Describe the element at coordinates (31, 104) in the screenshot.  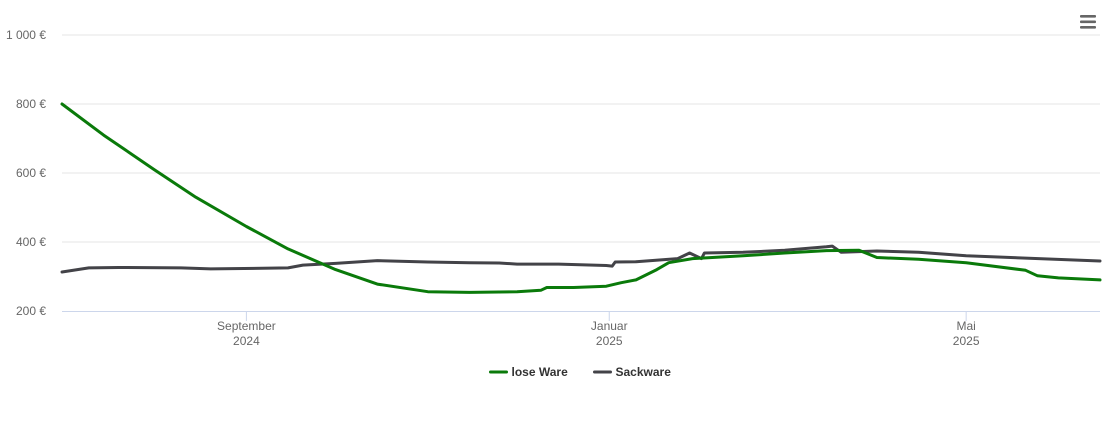
I see `y-tick-label: 800 €` at that location.